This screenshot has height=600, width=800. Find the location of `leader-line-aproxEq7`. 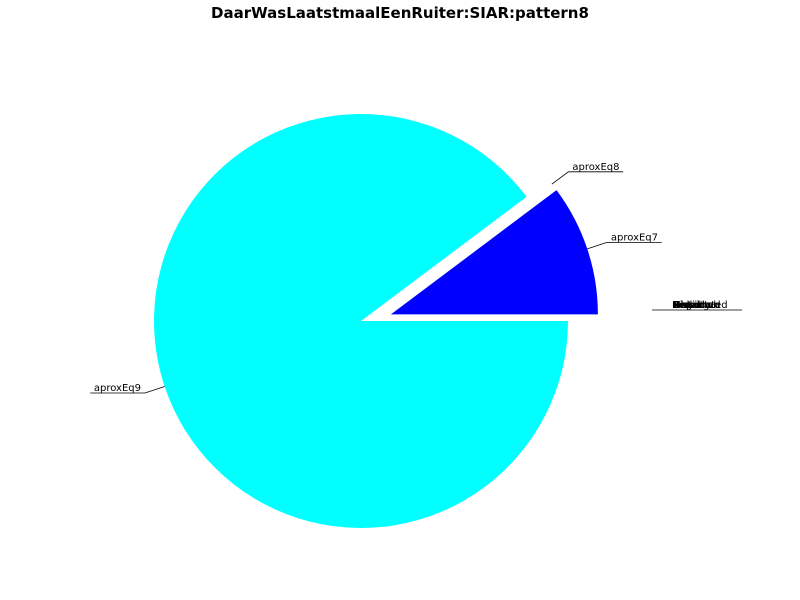

leader-line-aproxEq7 is located at coordinates (624, 245).